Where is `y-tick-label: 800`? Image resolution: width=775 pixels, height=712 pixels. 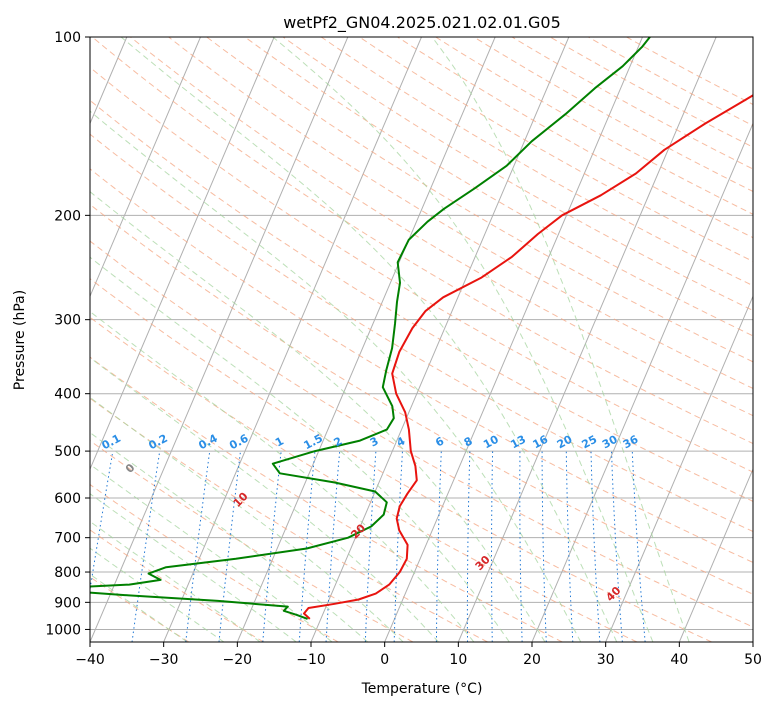 y-tick-label: 800 is located at coordinates (67, 573).